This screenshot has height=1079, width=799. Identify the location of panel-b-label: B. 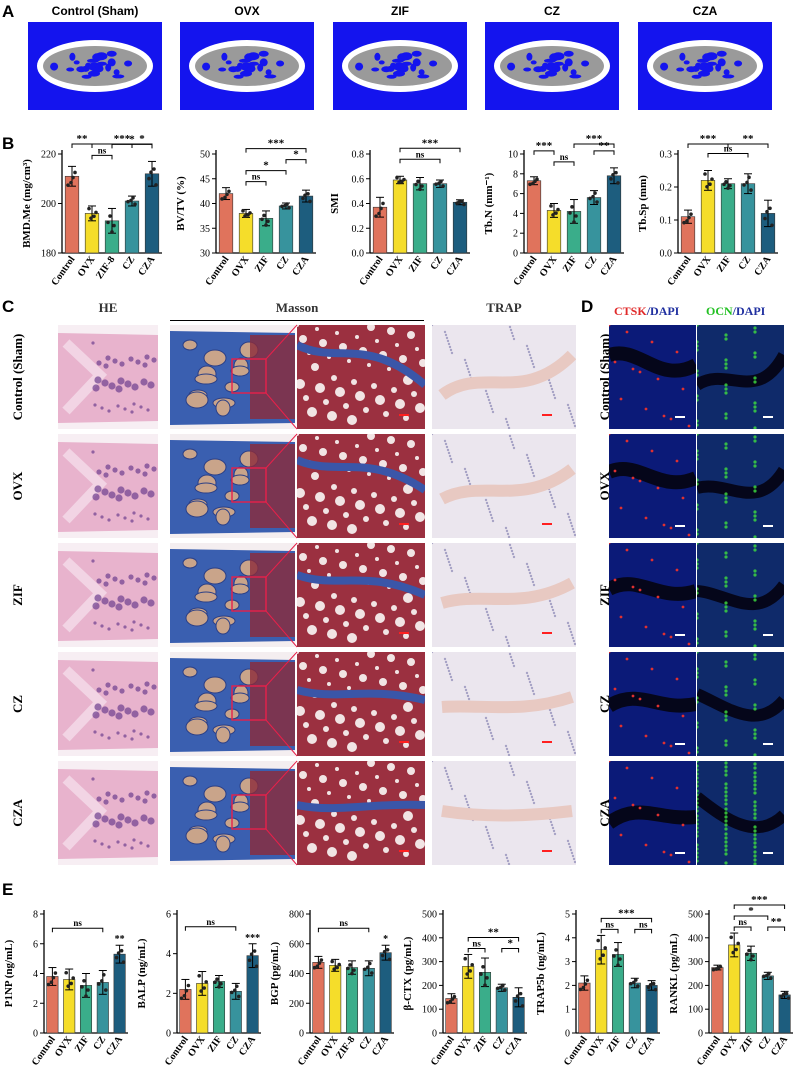
(8, 143).